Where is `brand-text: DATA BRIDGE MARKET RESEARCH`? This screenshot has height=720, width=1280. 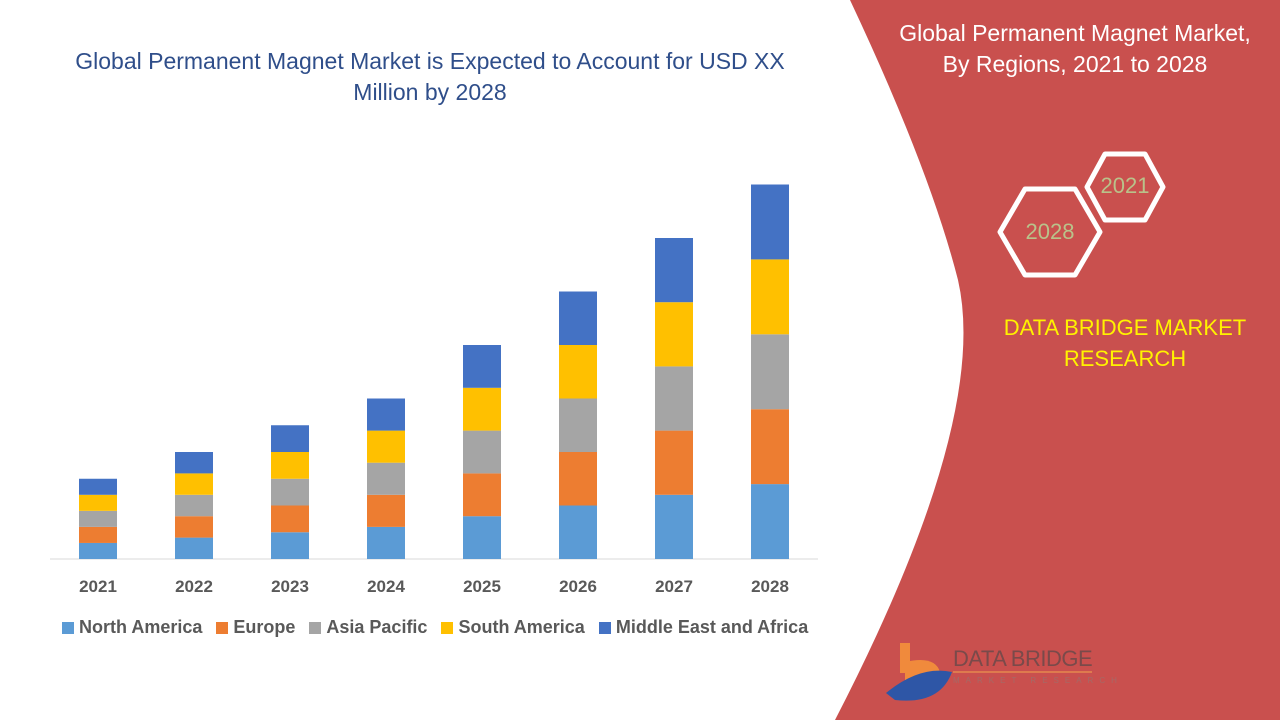
brand-text: DATA BRIDGE MARKET RESEARCH is located at coordinates (1125, 343).